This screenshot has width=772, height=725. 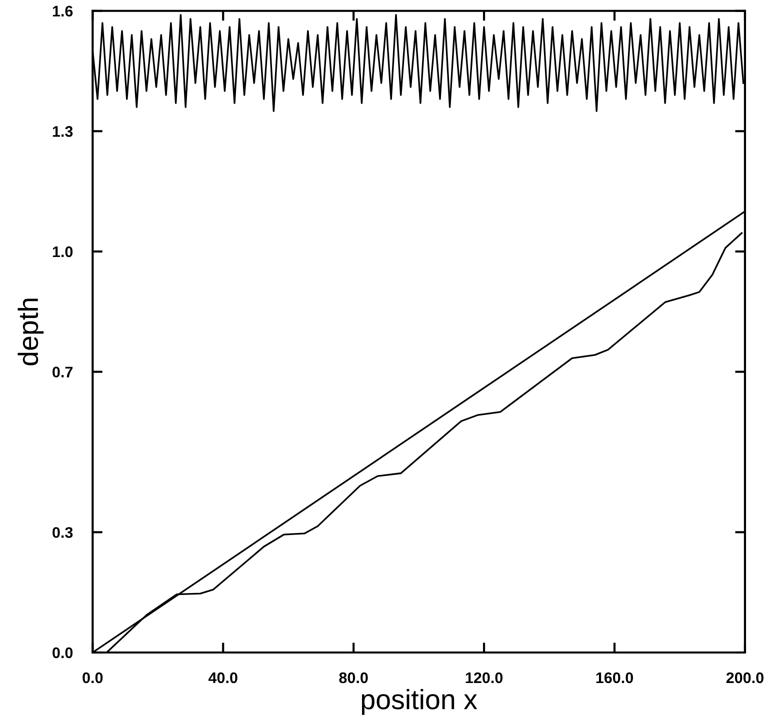 I want to click on y-tick-label: 1.0, so click(x=62, y=252).